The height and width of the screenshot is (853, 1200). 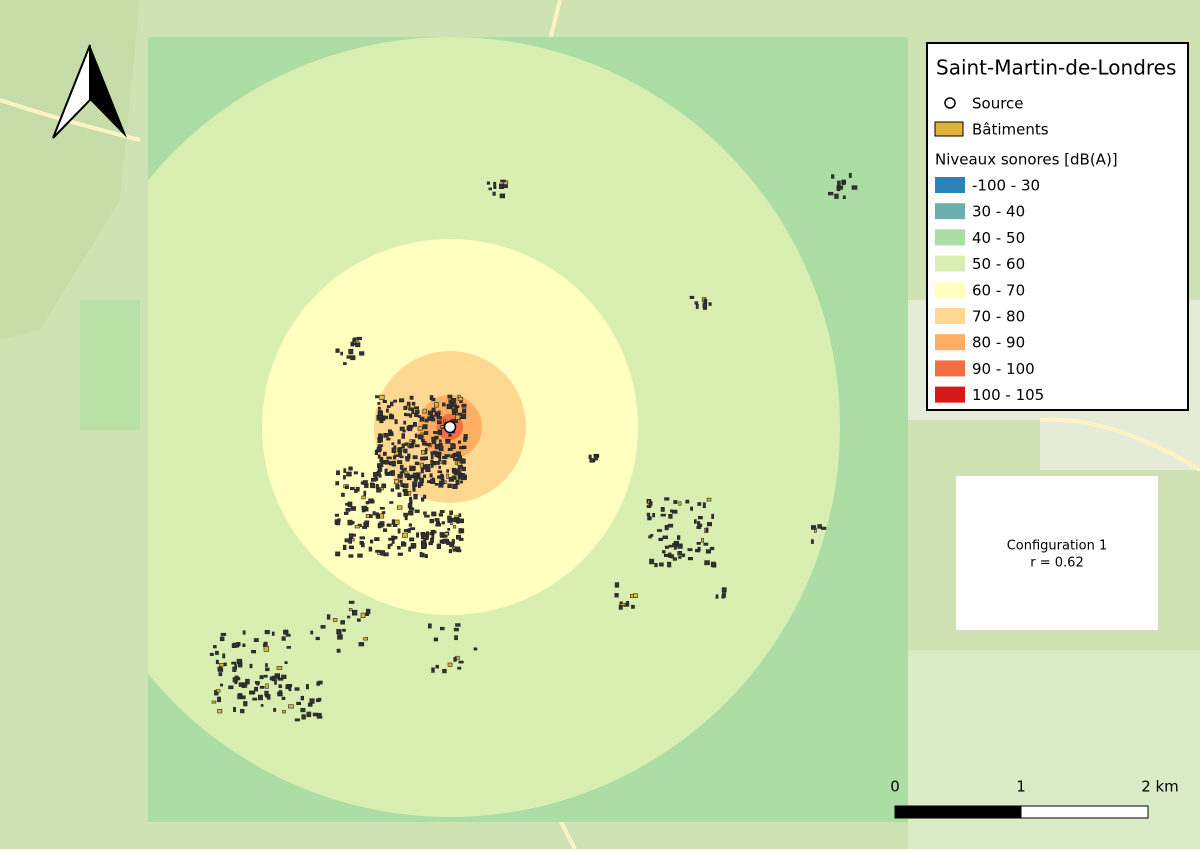 What do you see at coordinates (998, 212) in the screenshot?
I see `legend-level-label: 30 - 40` at bounding box center [998, 212].